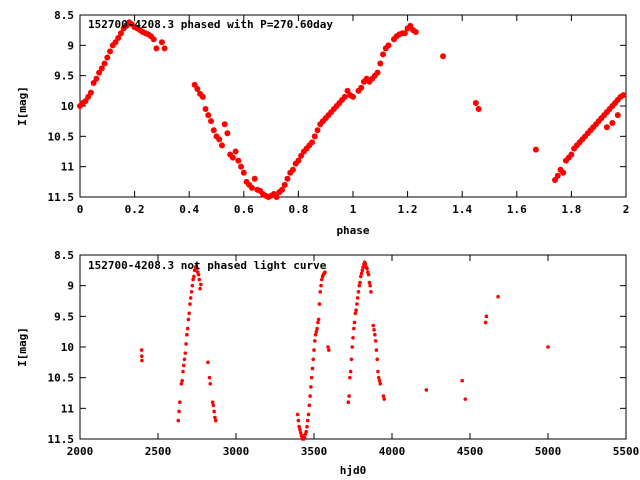 The image size is (640, 480). What do you see at coordinates (189, 209) in the screenshot?
I see `phased-x-tick-label: 0.4` at bounding box center [189, 209].